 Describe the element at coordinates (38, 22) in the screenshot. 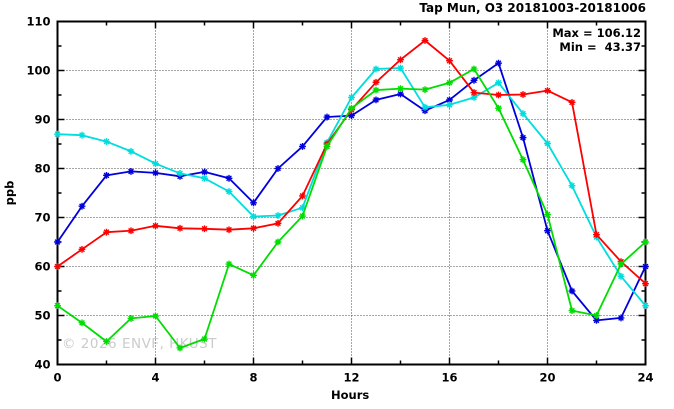

I see `y-tick-label: 110` at that location.